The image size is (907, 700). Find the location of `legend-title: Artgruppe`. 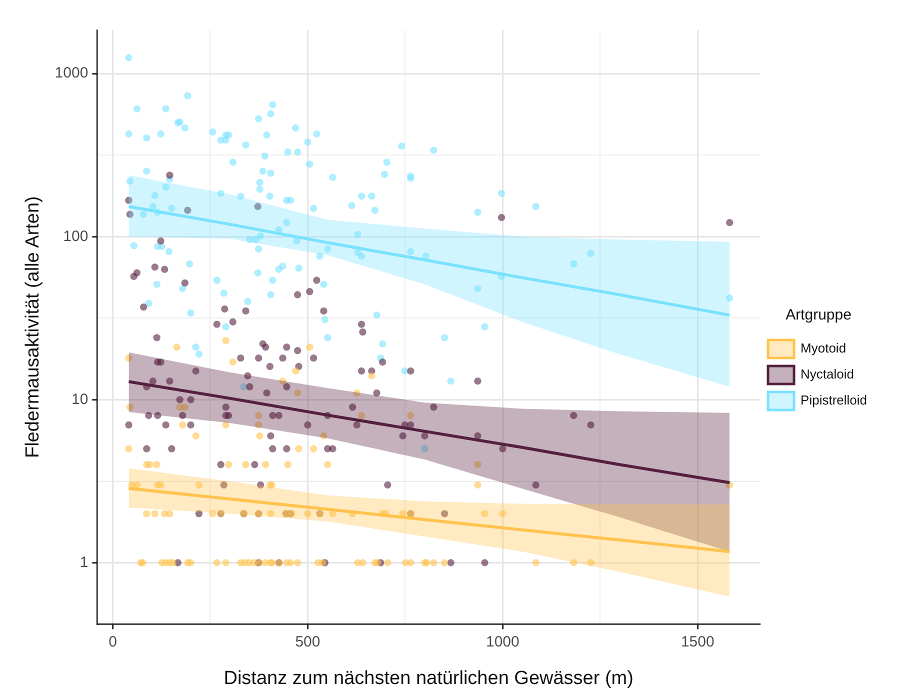

legend-title: Artgruppe is located at coordinates (819, 315).